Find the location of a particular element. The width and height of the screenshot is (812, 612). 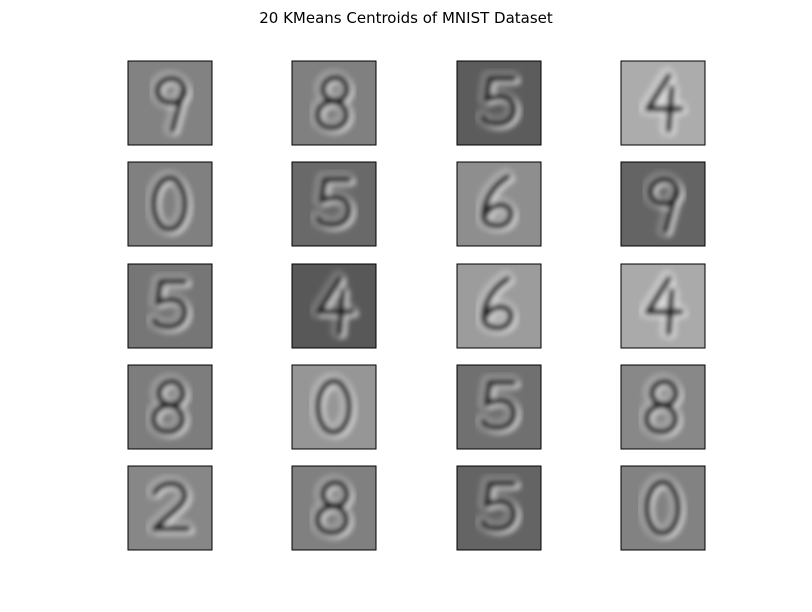

chart-title: 20 KMeans Centroids of MNIST Dataset is located at coordinates (406, 18).